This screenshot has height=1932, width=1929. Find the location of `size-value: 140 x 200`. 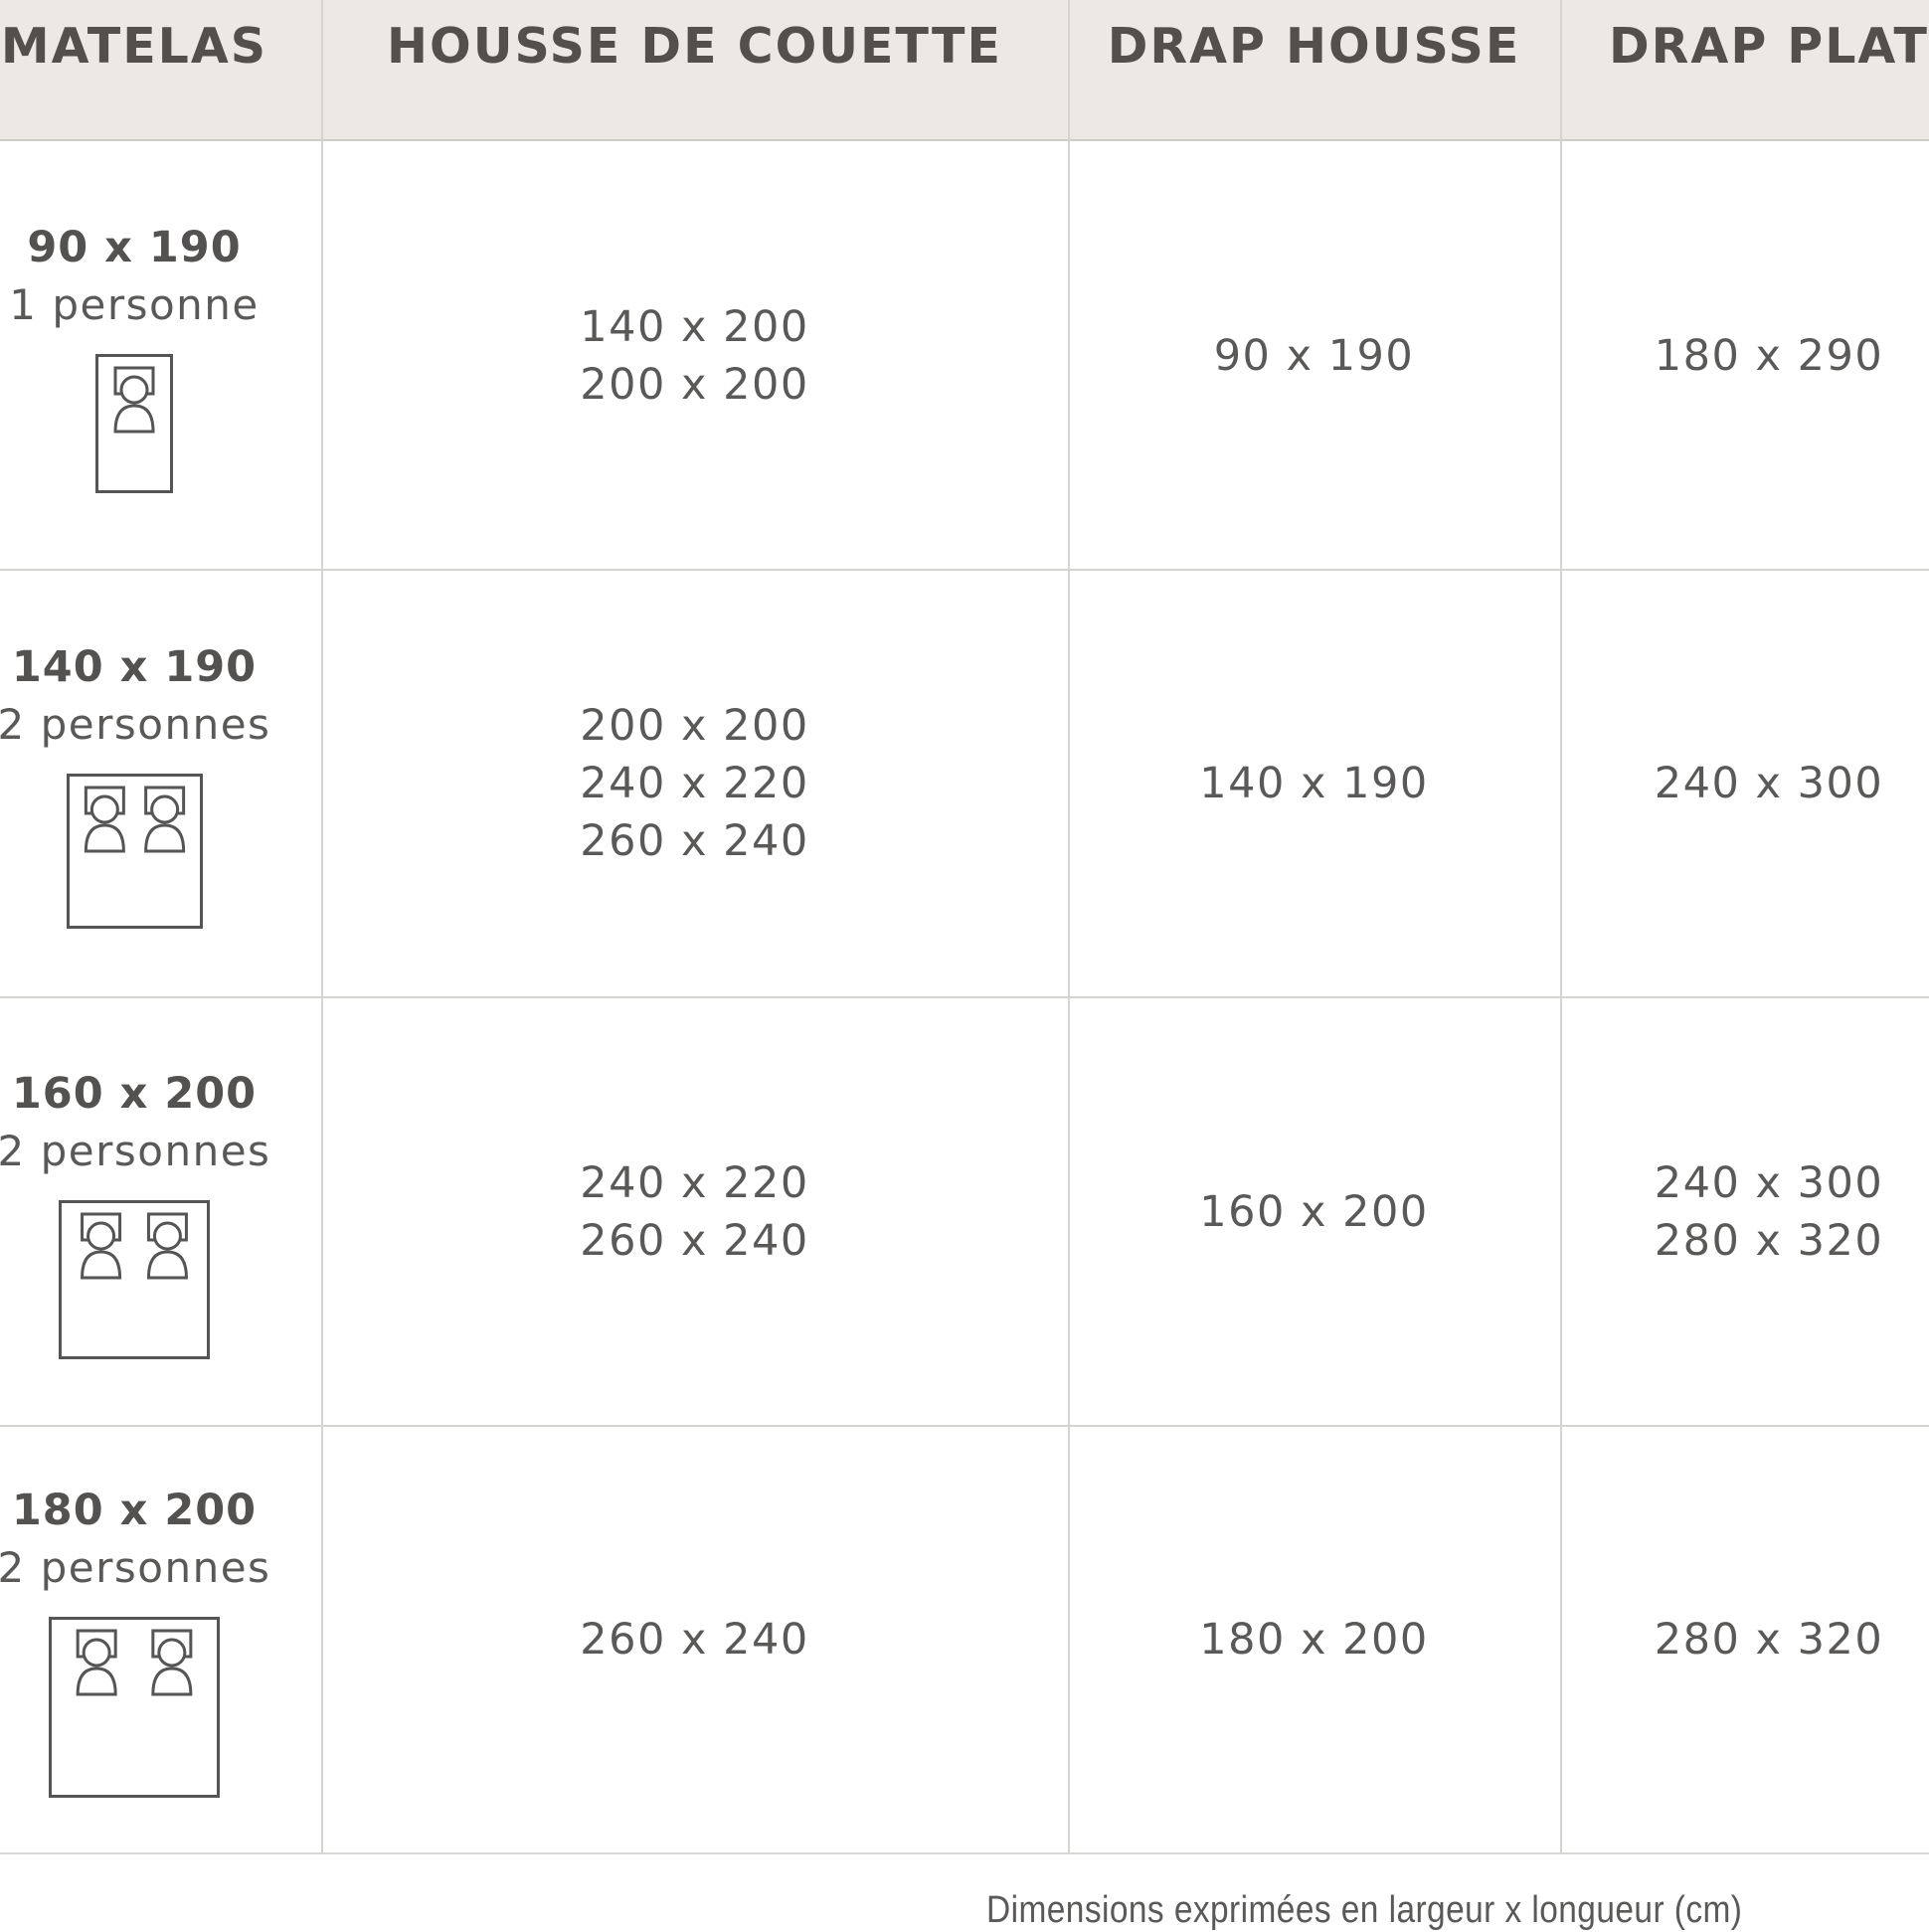

size-value: 140 x 200 is located at coordinates (694, 326).